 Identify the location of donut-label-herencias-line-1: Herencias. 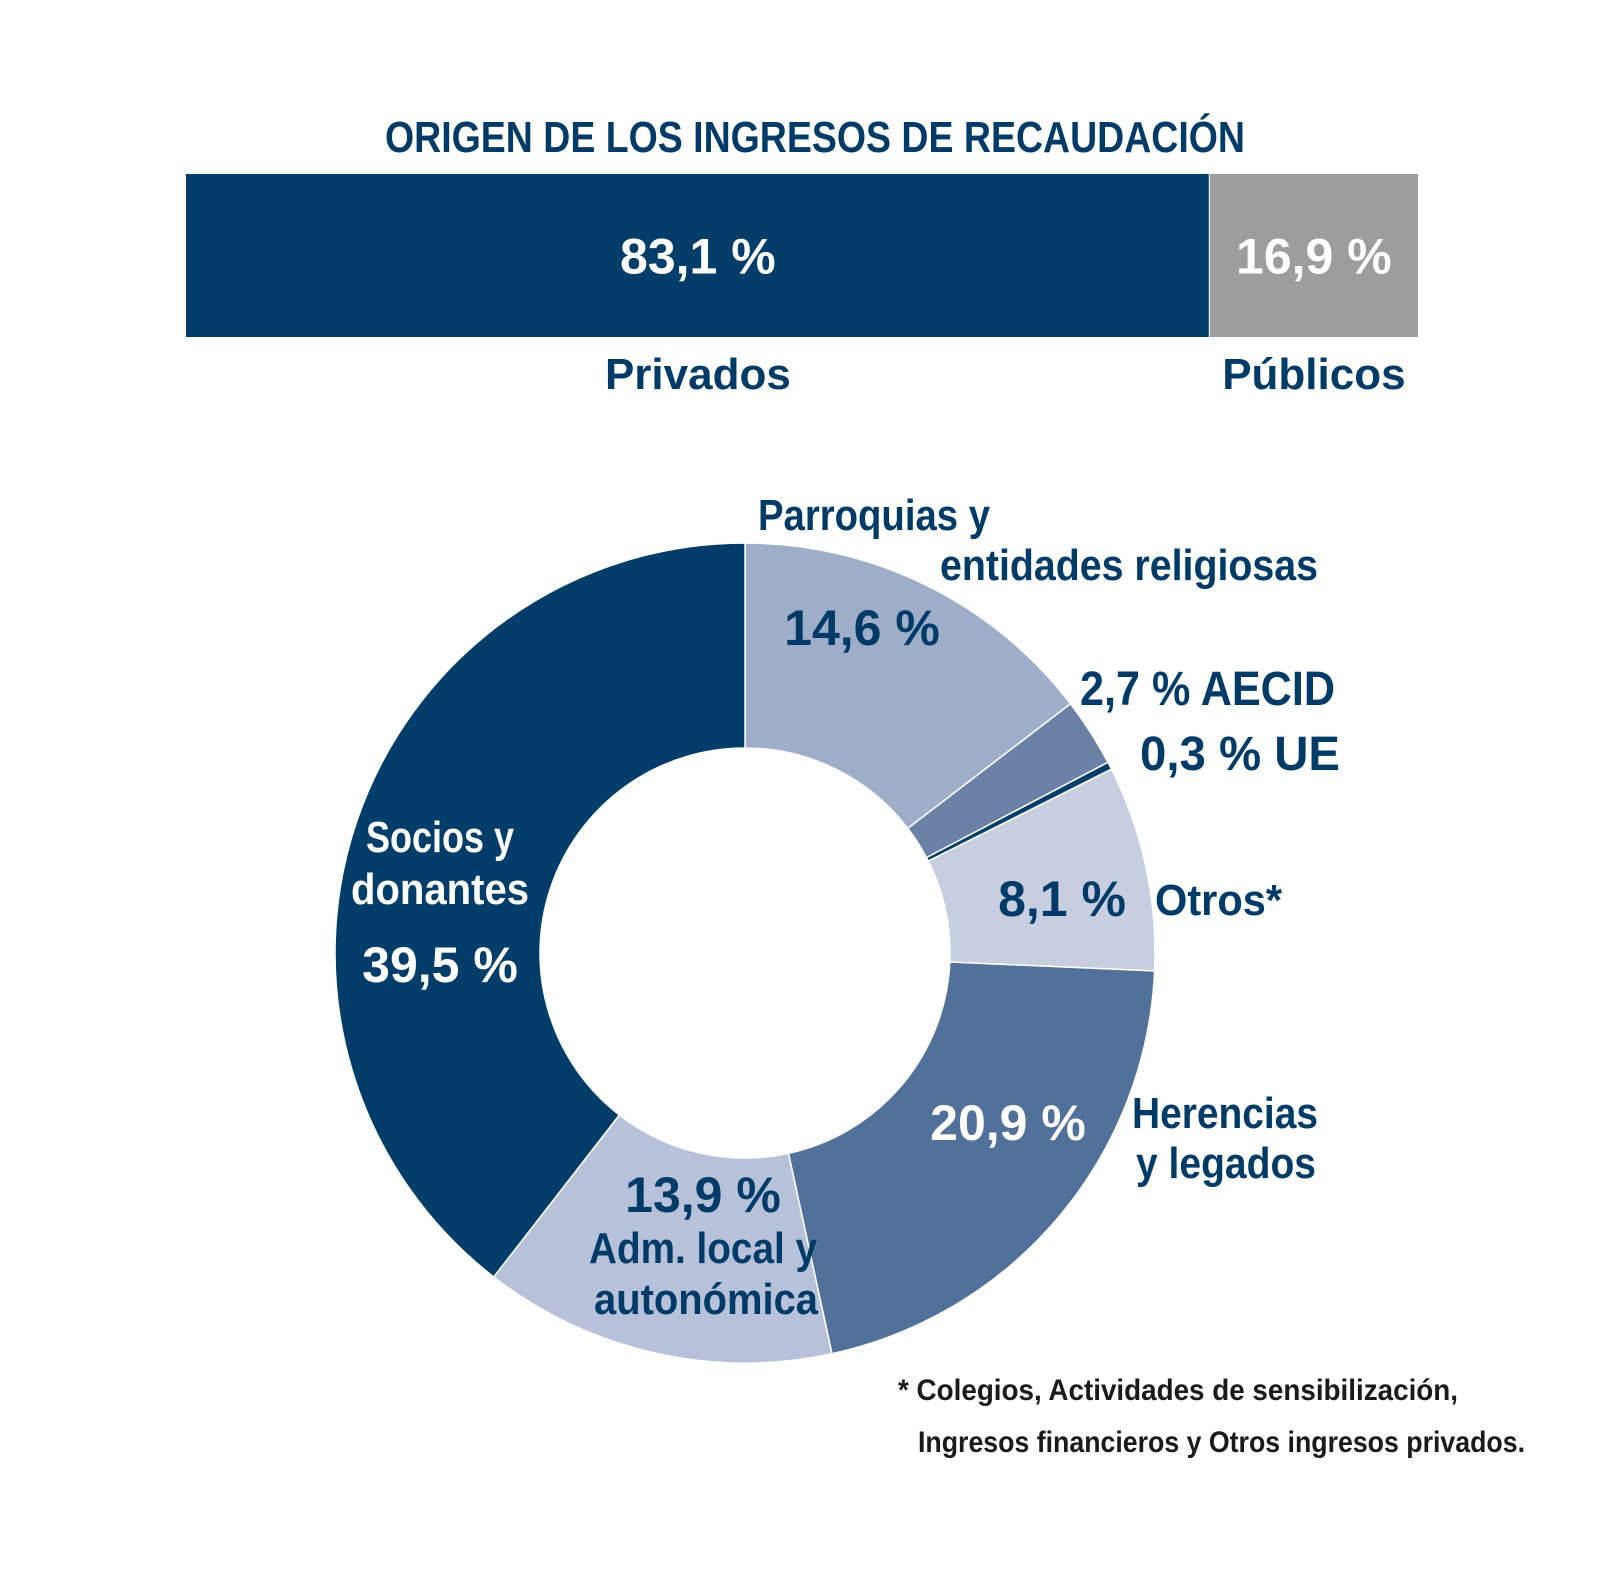
(1225, 1113).